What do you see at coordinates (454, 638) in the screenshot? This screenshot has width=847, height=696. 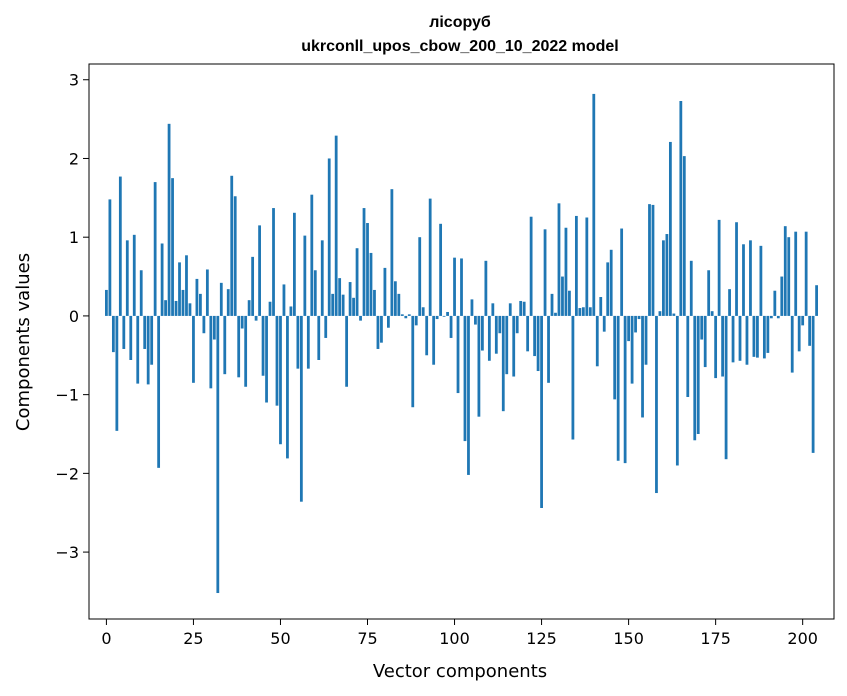 I see `x-tick-label: 100` at bounding box center [454, 638].